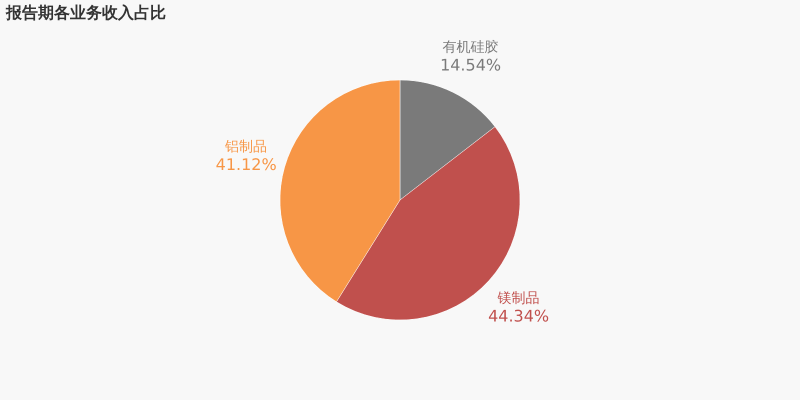  What do you see at coordinates (85, 12) in the screenshot?
I see `text: 报告期各业务收入占比` at bounding box center [85, 12].